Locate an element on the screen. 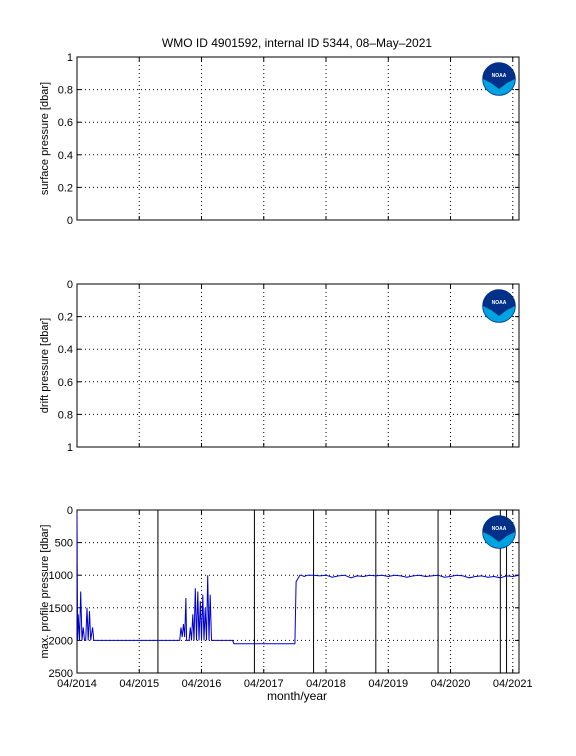  y-axis-label: drift pressure [dbar] is located at coordinates (45, 365).